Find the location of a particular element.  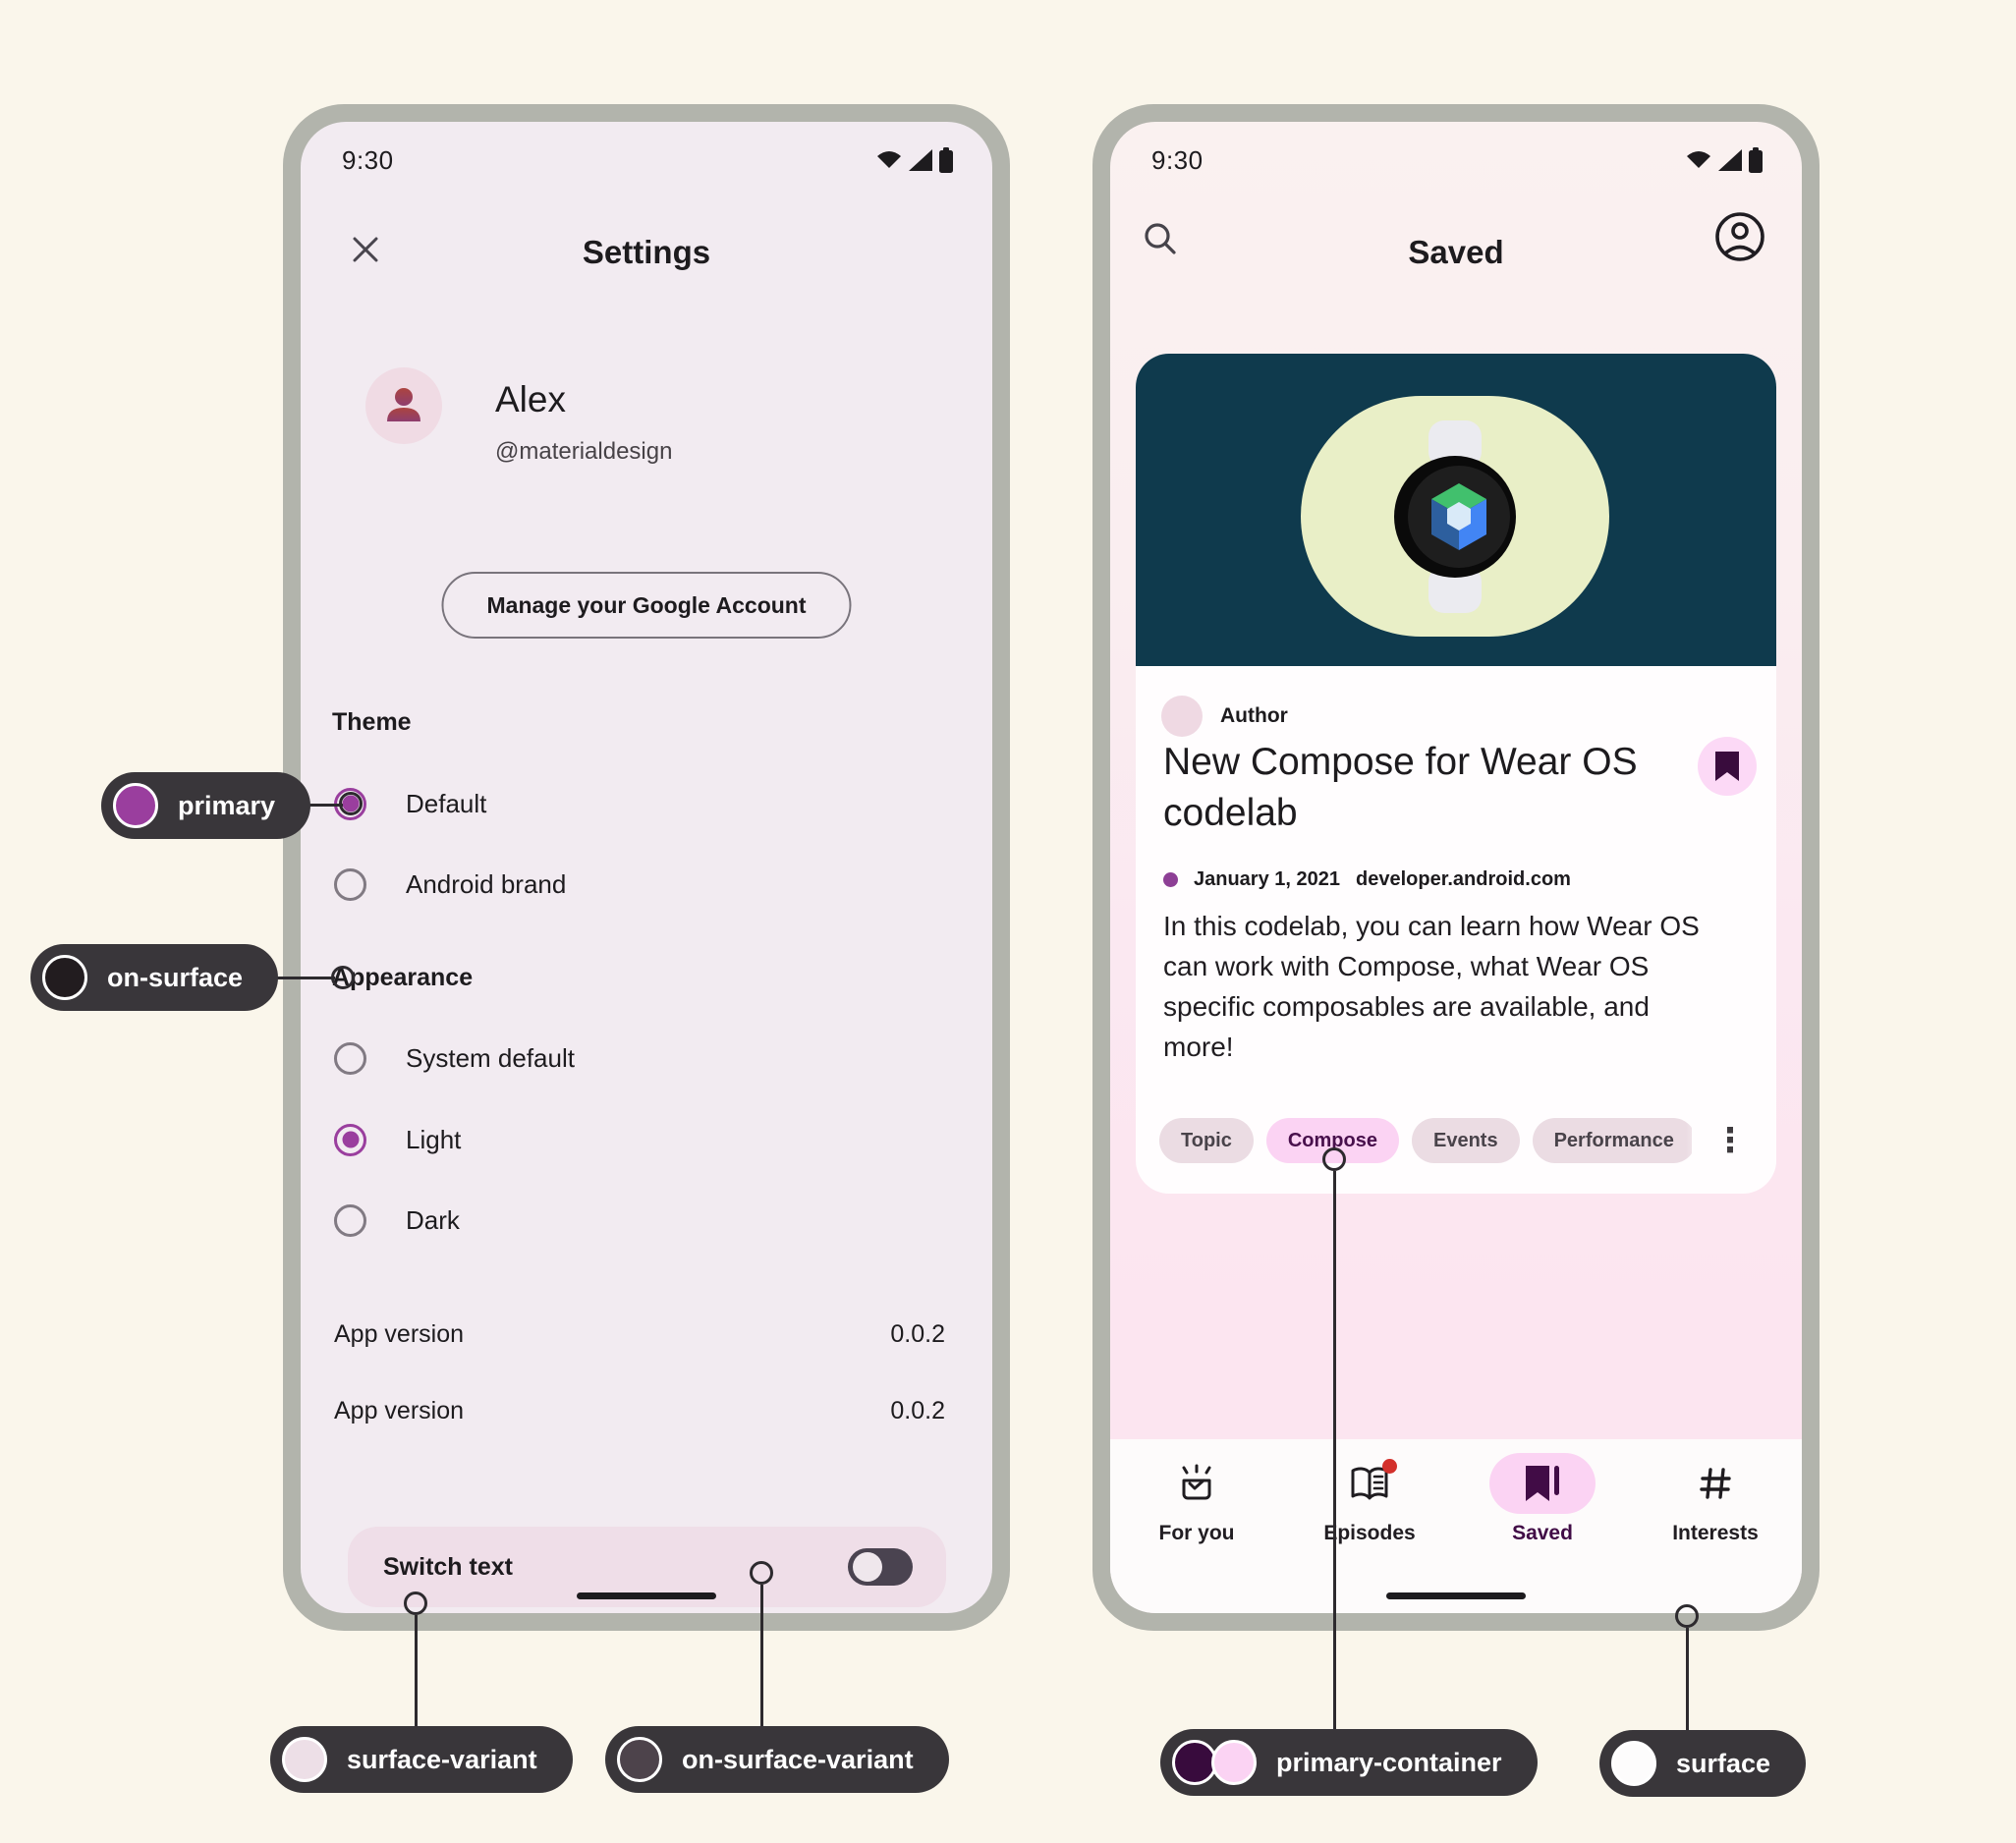

callout-surface: surface is located at coordinates (1703, 1763).